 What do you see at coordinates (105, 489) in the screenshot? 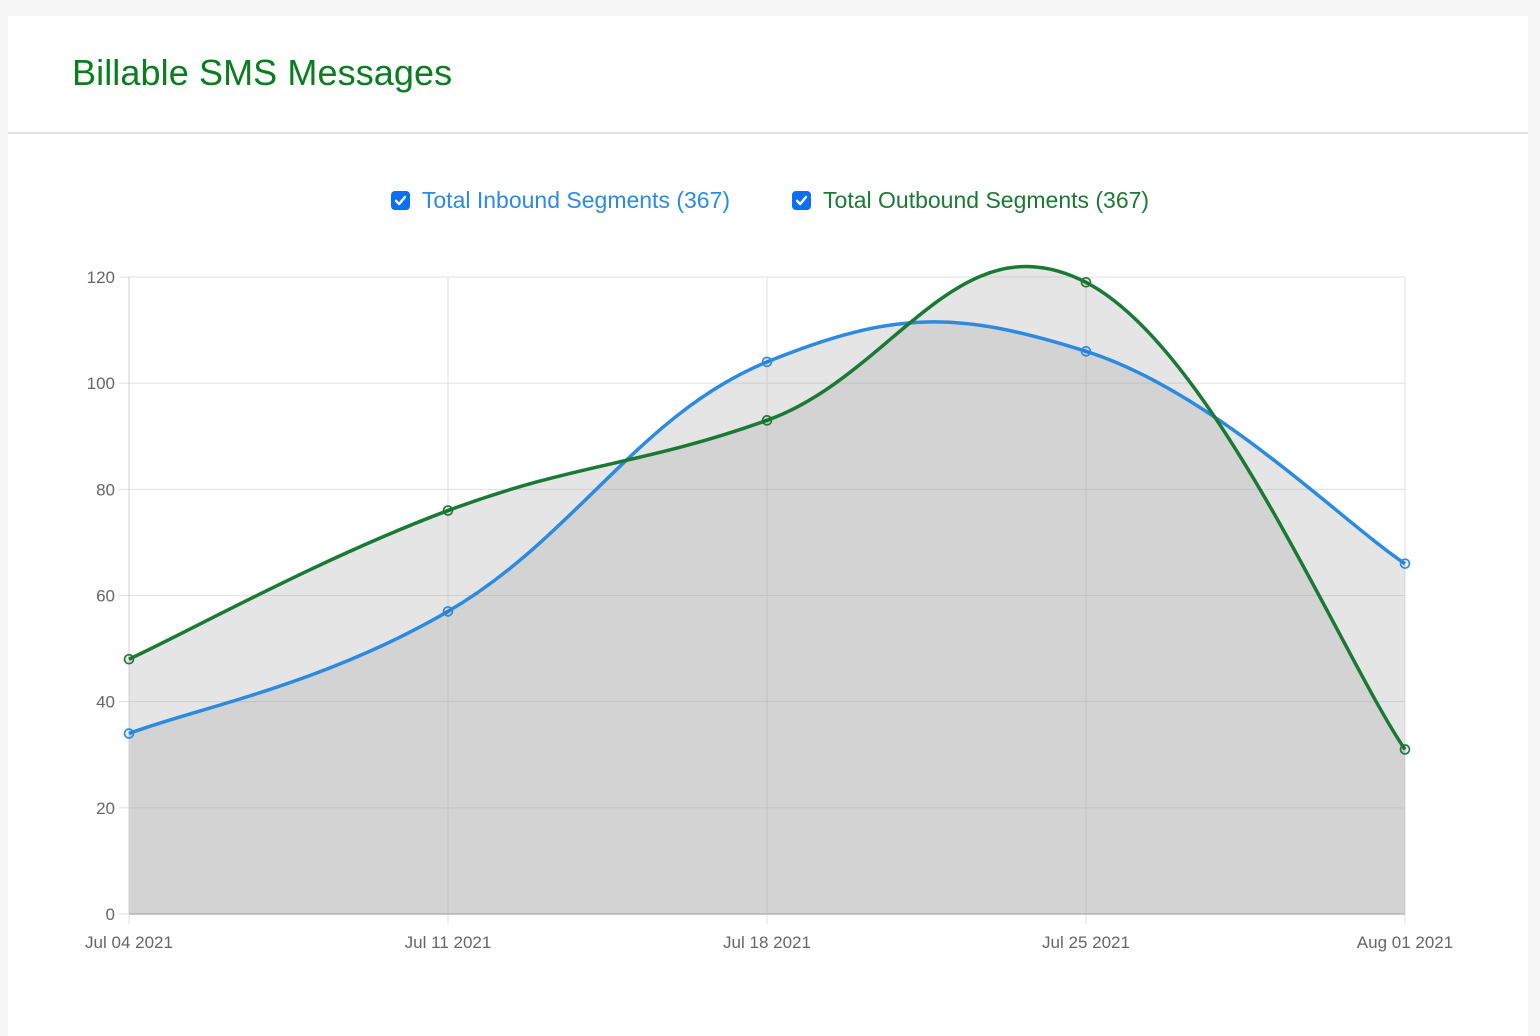
I see `y-tick-label: 80` at bounding box center [105, 489].